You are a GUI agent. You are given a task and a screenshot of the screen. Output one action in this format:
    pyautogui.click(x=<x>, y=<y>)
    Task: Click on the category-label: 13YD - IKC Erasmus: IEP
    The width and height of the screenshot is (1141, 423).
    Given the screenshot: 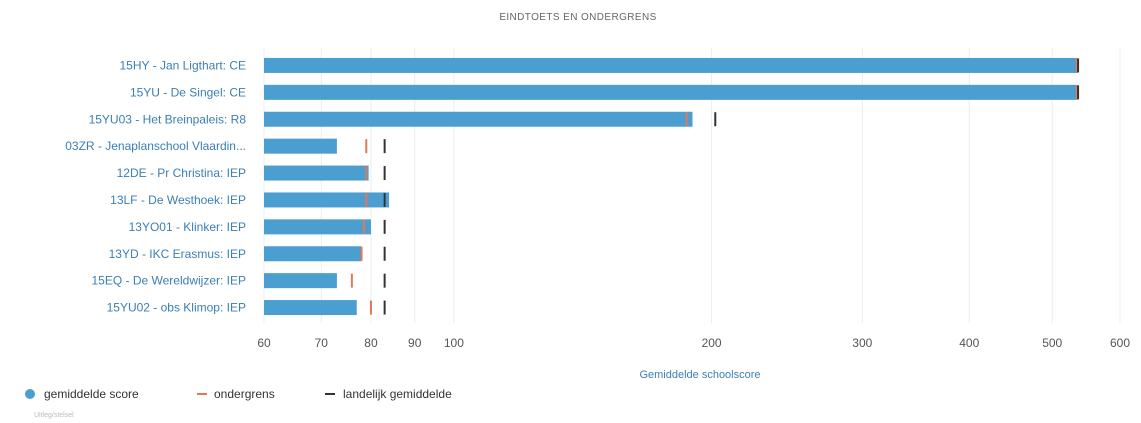 What is the action you would take?
    pyautogui.click(x=177, y=254)
    